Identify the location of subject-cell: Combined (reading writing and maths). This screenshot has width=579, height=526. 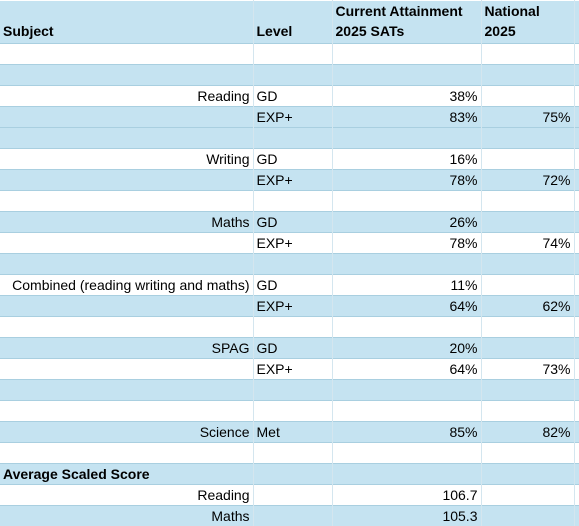
(126, 285).